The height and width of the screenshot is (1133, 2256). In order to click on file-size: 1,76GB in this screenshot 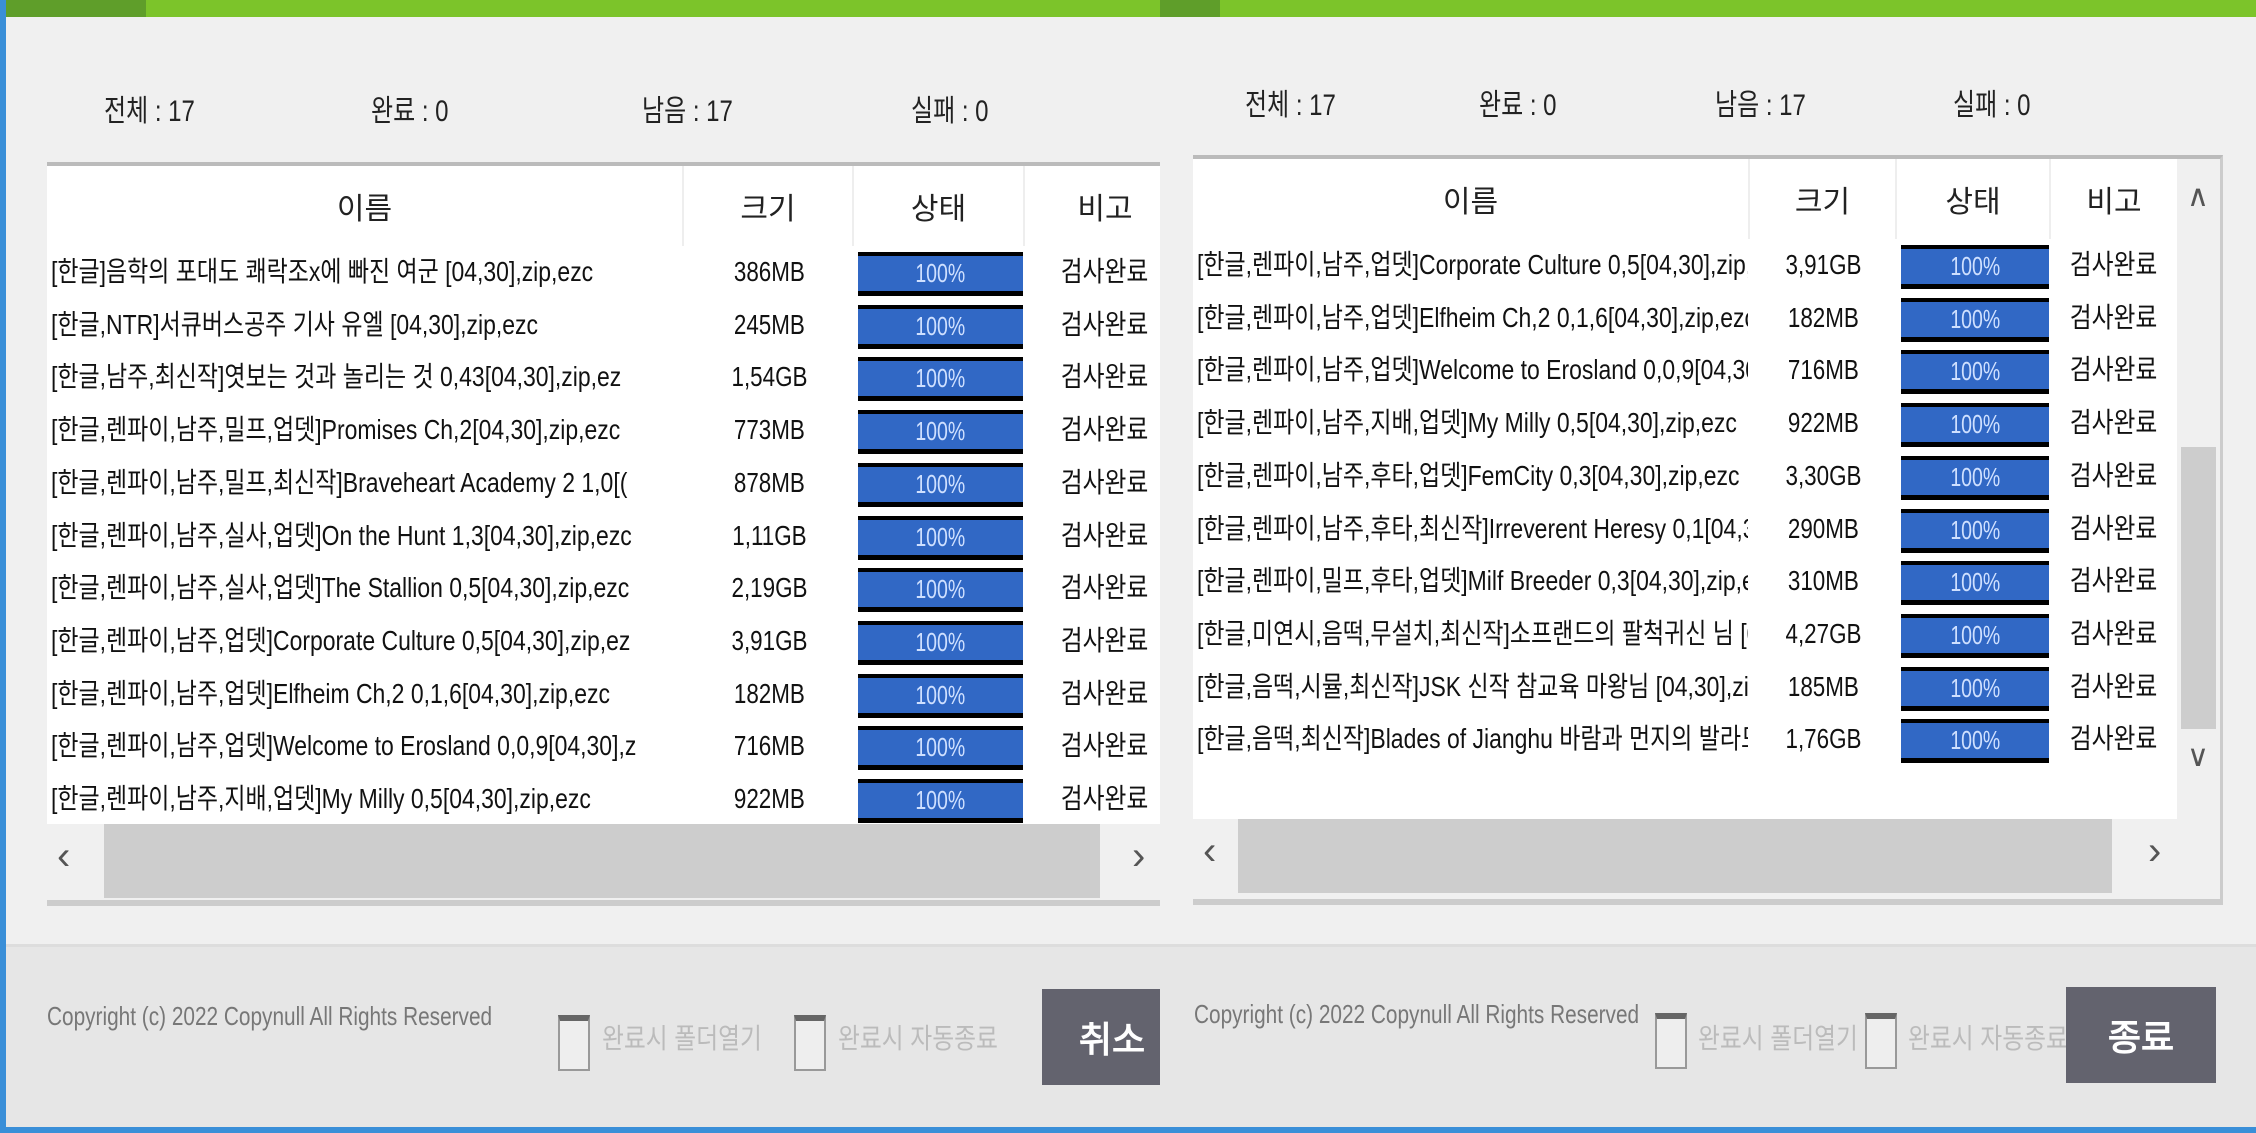, I will do `click(1823, 739)`.